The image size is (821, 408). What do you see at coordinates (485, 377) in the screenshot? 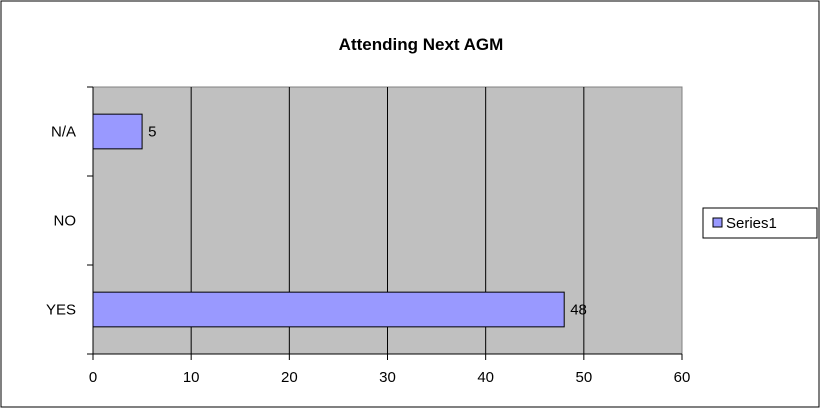
I see `x-tick-label: 40` at bounding box center [485, 377].